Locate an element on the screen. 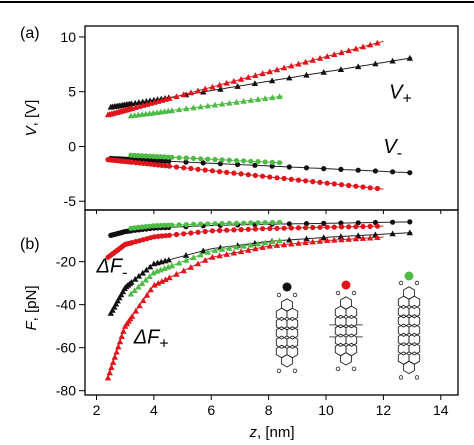  y-tick-label-b: -80 is located at coordinates (66, 391).